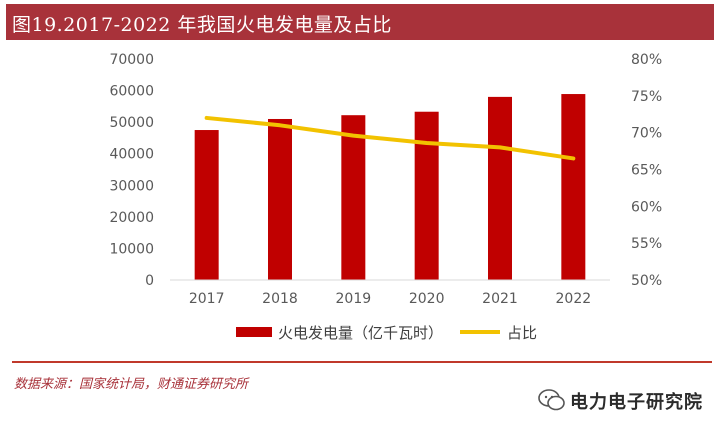 The height and width of the screenshot is (429, 720). Describe the element at coordinates (362, 362) in the screenshot. I see `footer-divider` at that location.